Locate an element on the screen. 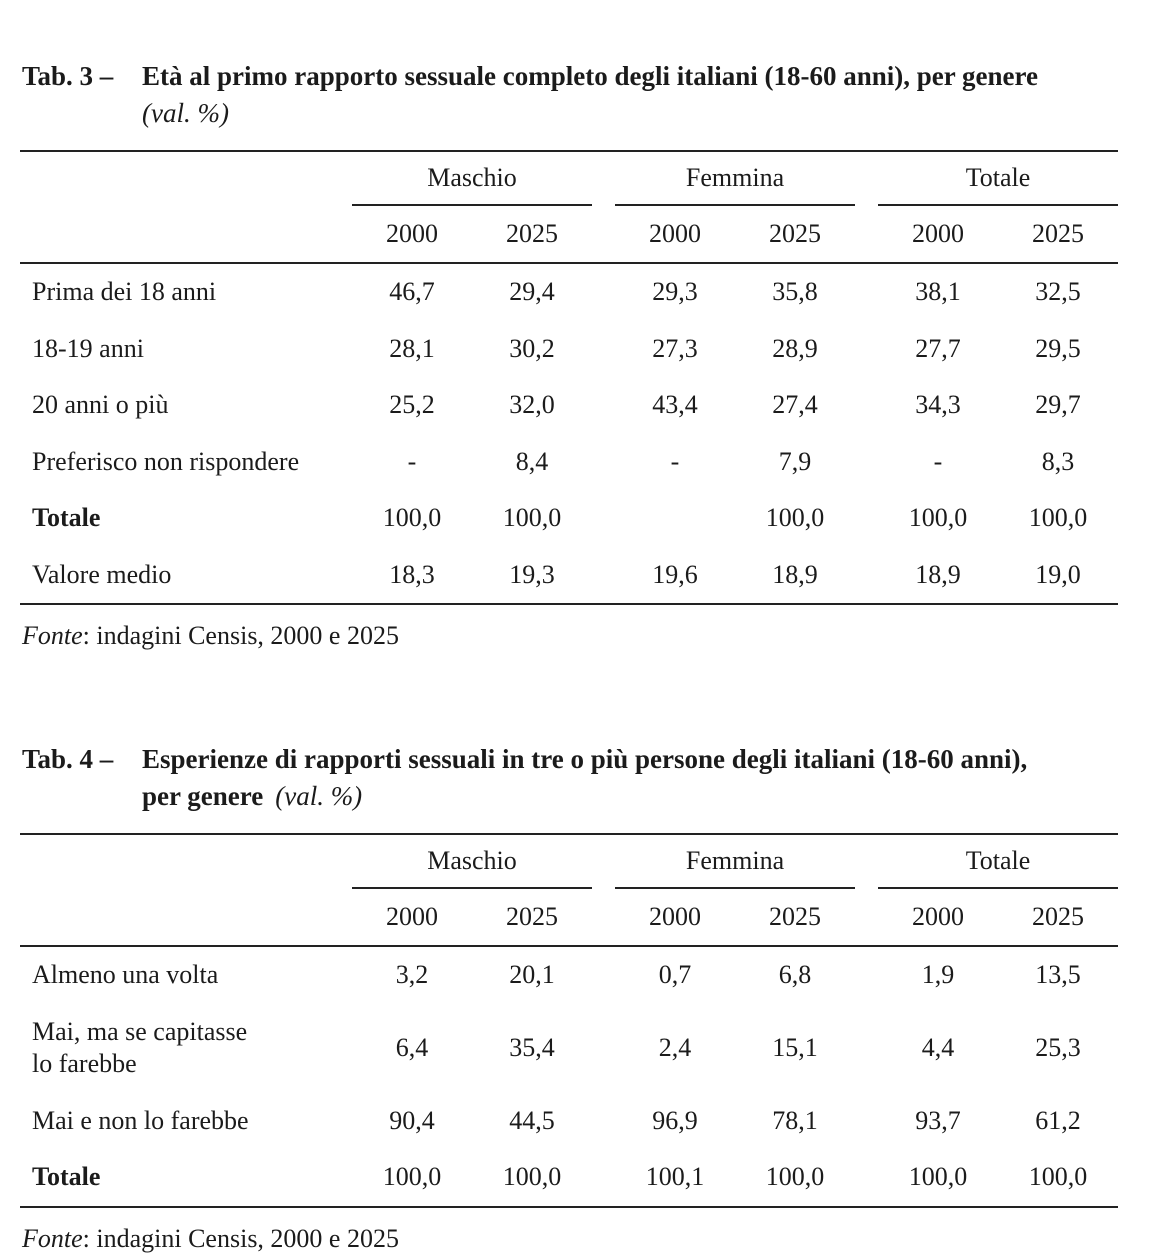  value-cell: 61,2 is located at coordinates (1058, 1120).